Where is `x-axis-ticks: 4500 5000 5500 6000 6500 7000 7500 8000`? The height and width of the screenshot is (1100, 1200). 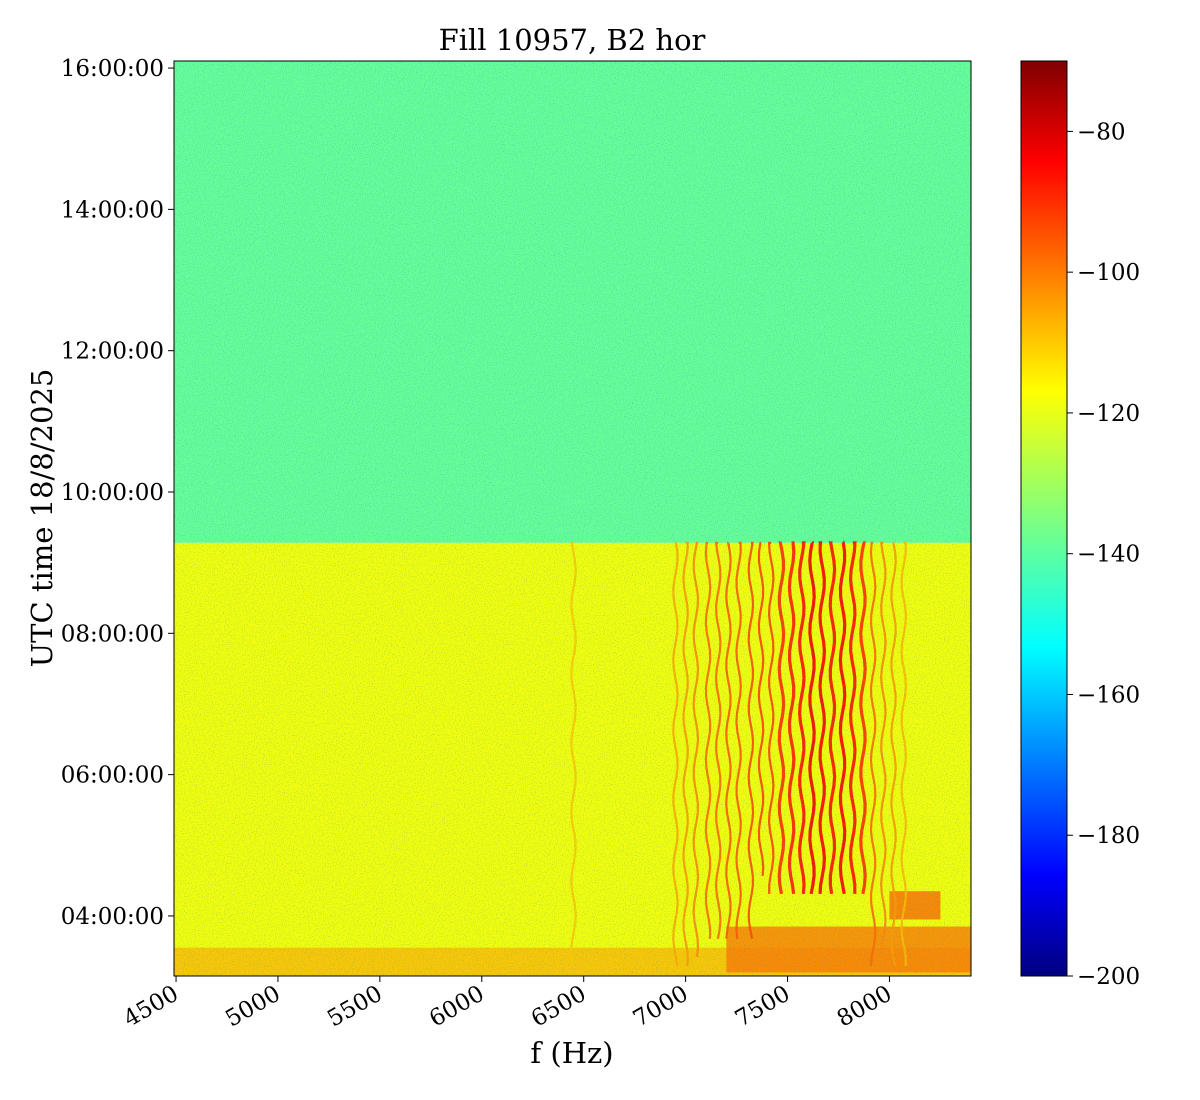 x-axis-ticks: 4500 5000 5500 6000 6500 7000 7500 8000 is located at coordinates (507, 1004).